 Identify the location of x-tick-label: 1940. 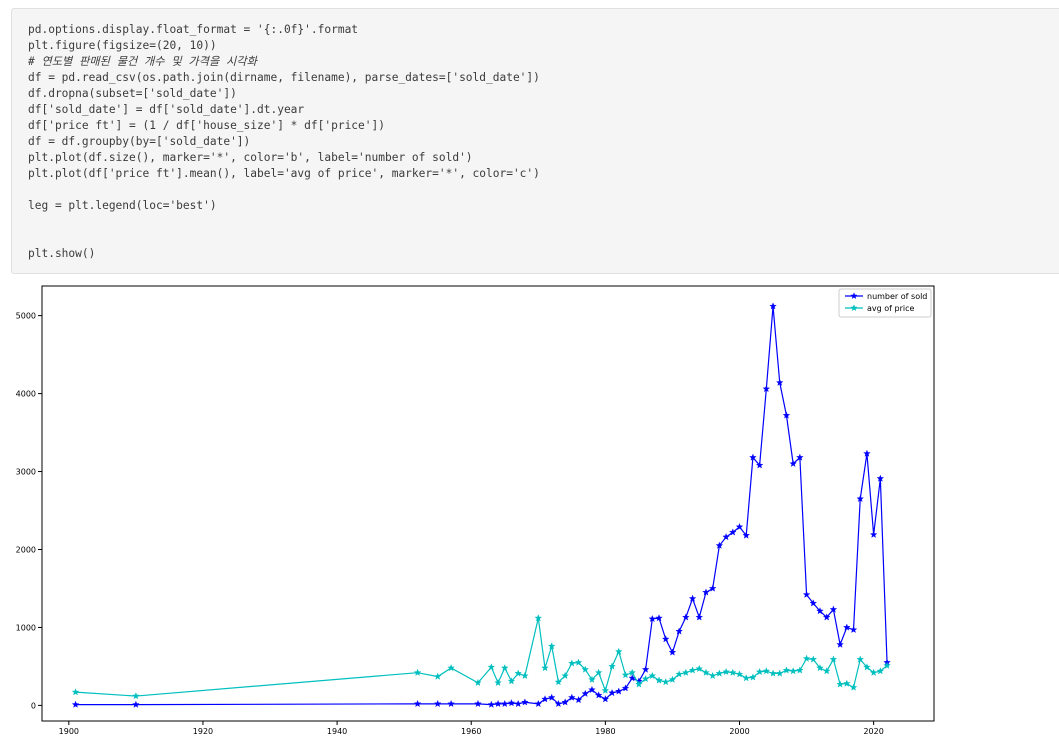
(337, 731).